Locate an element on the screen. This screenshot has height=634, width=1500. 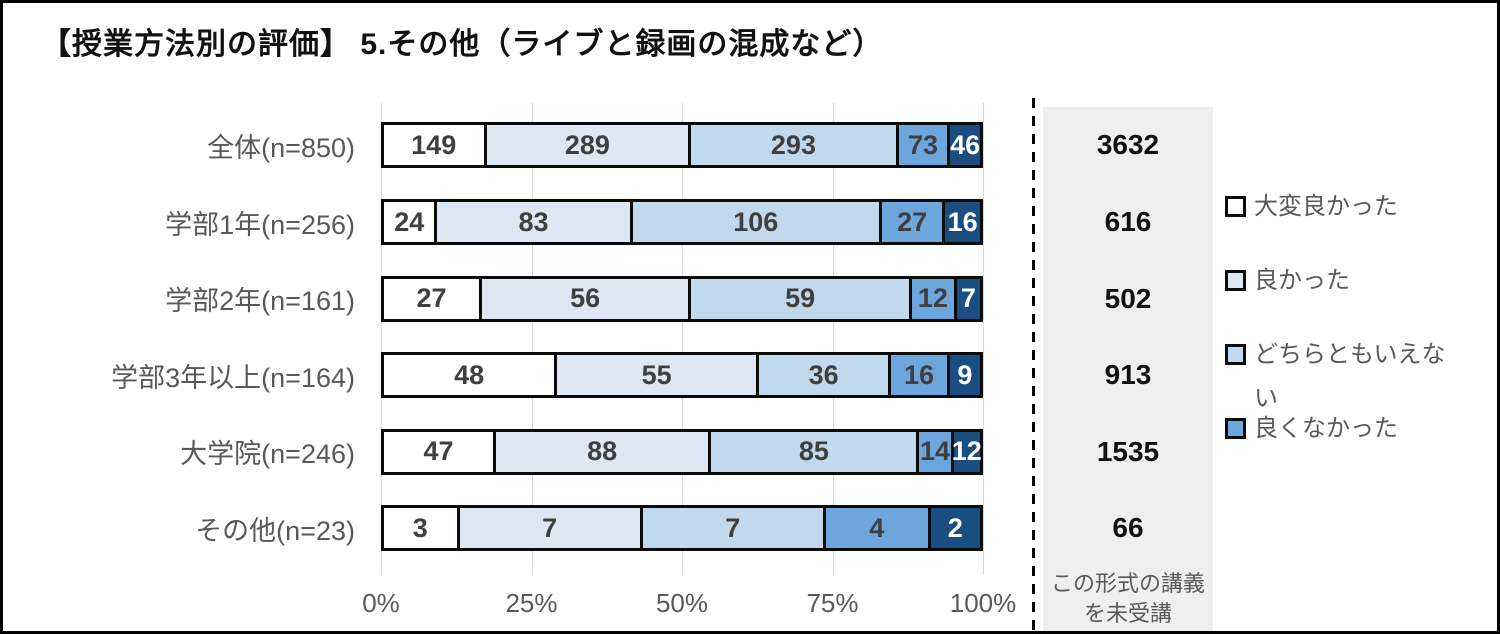
stacked-bar: 27 56 59 12 7 is located at coordinates (682, 298).